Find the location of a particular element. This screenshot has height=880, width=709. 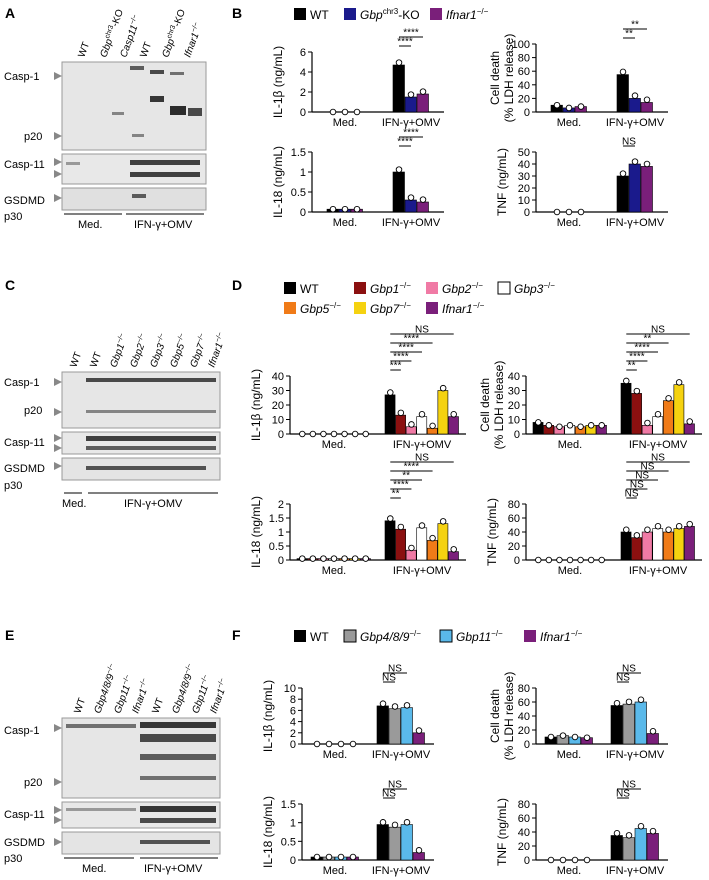

blot-e-lane-4: Ifnar1−/− is located at coordinates (141, 696).